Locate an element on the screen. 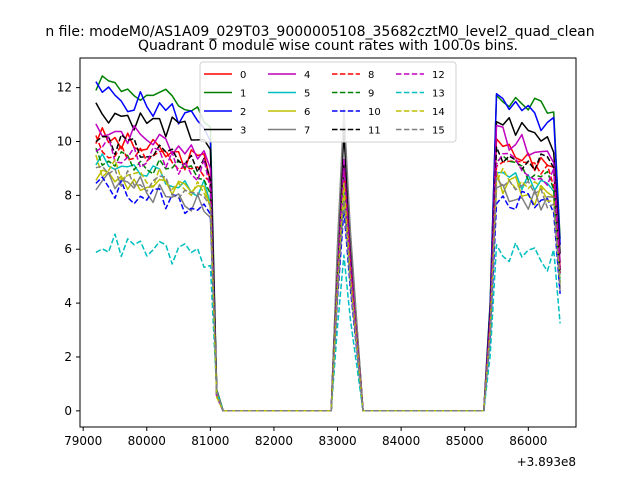 The image size is (640, 480). legend-label-10: 10 is located at coordinates (374, 112).